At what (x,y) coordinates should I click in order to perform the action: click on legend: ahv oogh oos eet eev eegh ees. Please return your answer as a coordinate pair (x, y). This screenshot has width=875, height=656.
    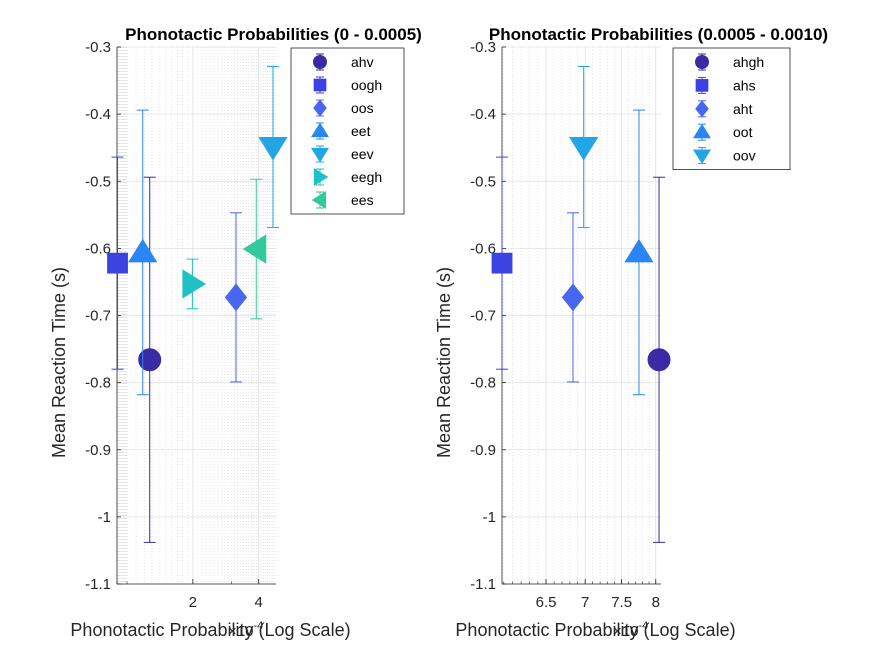
    Looking at the image, I should click on (347, 131).